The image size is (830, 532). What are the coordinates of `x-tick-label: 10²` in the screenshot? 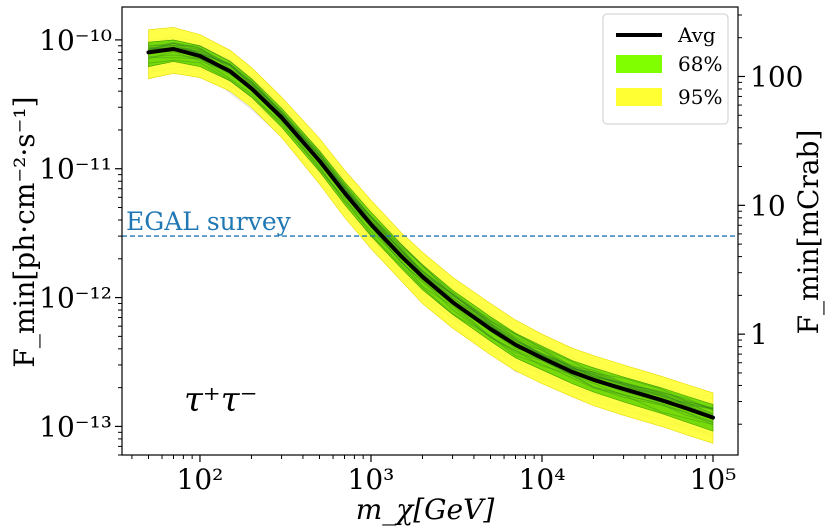 It's located at (200, 479).